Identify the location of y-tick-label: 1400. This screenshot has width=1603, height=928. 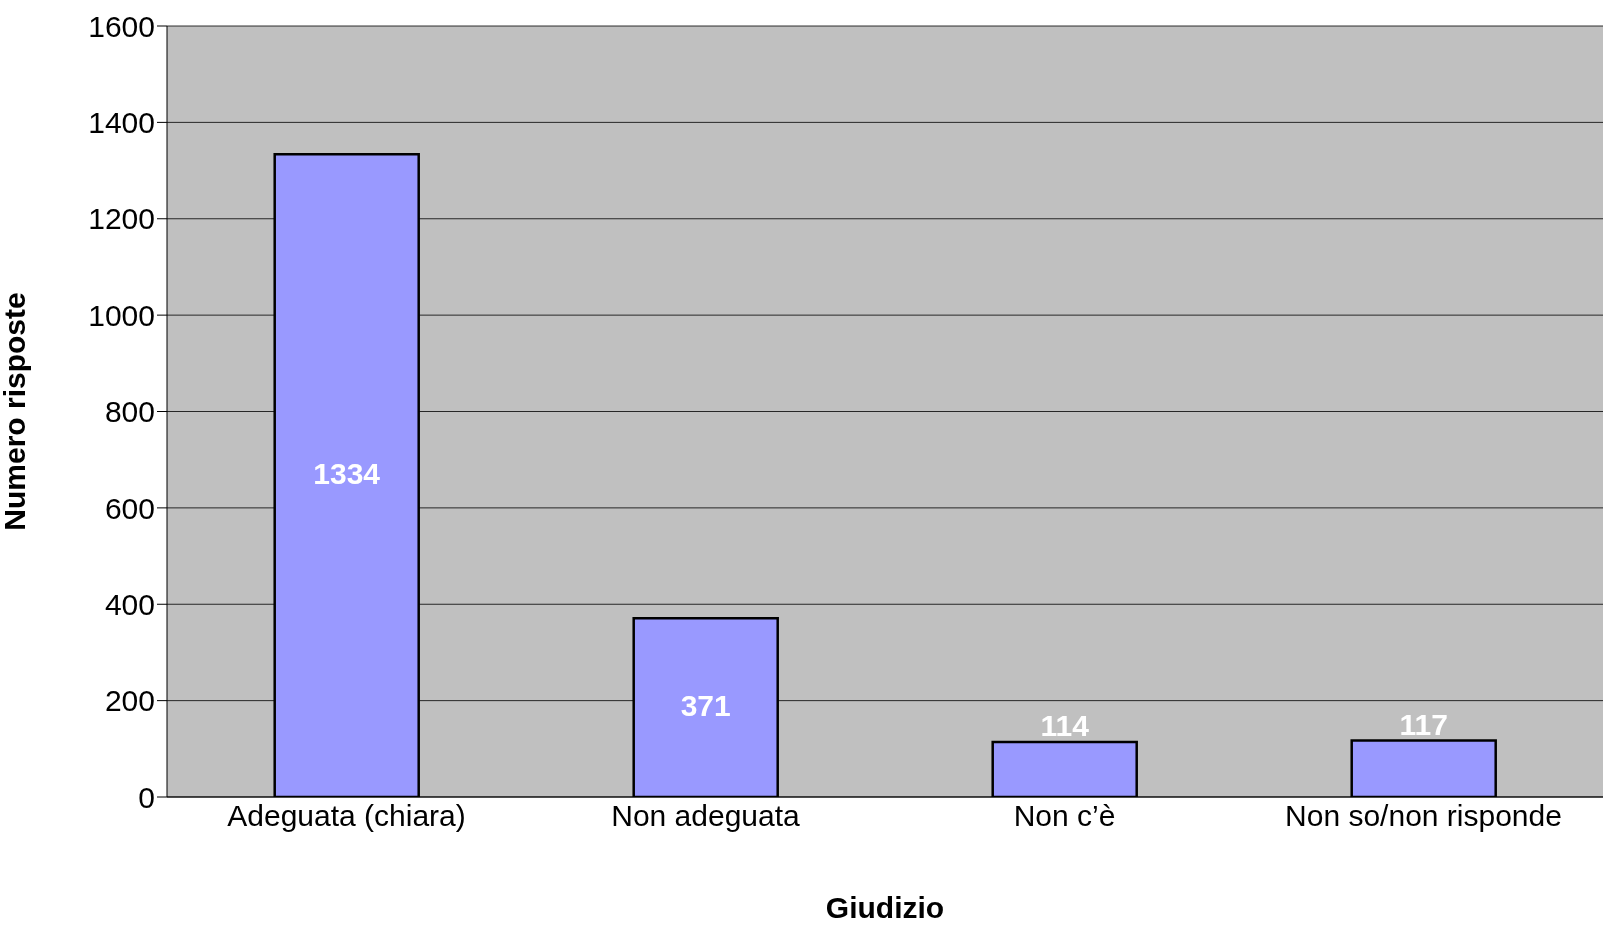
(121, 123).